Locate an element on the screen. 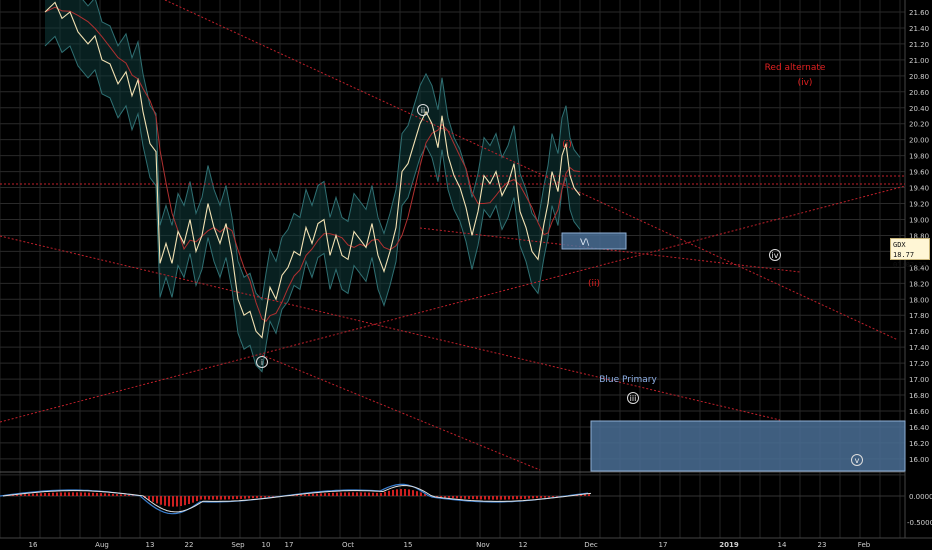  wave-iii-label: iii is located at coordinates (633, 398).